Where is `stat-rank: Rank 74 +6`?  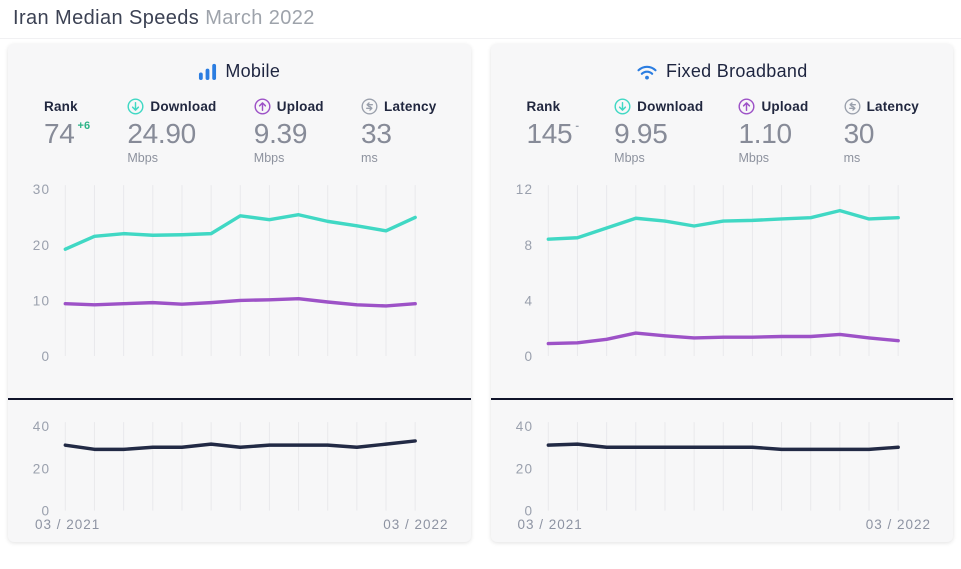
stat-rank: Rank 74 +6 is located at coordinates (67, 131).